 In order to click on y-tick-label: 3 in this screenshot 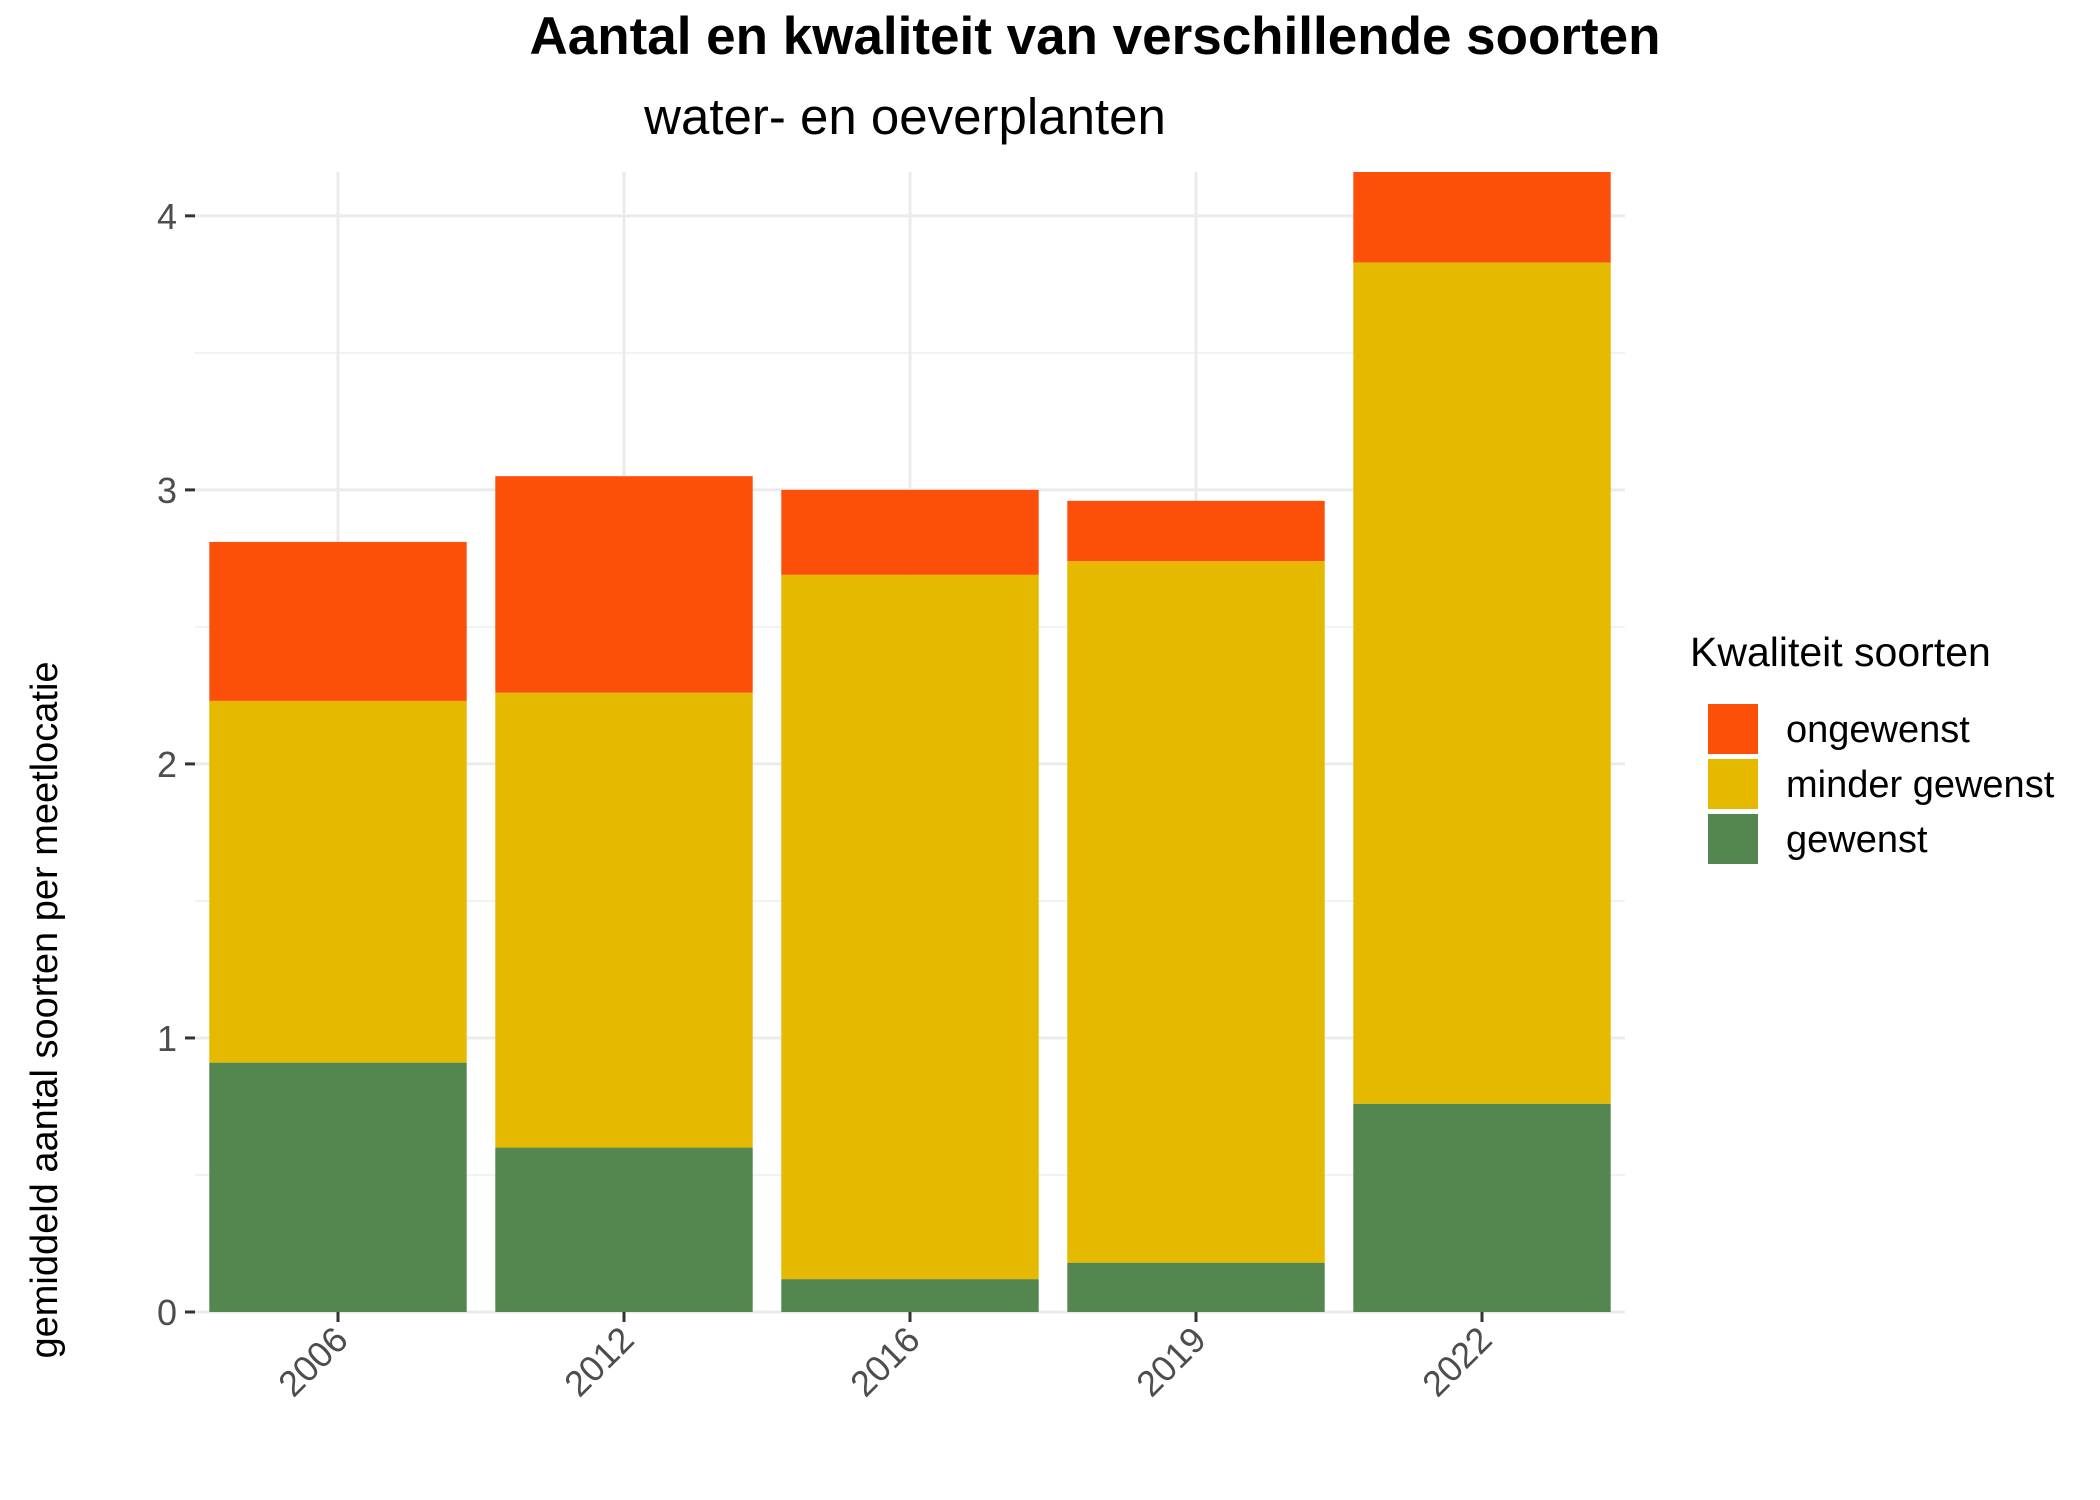, I will do `click(167, 490)`.